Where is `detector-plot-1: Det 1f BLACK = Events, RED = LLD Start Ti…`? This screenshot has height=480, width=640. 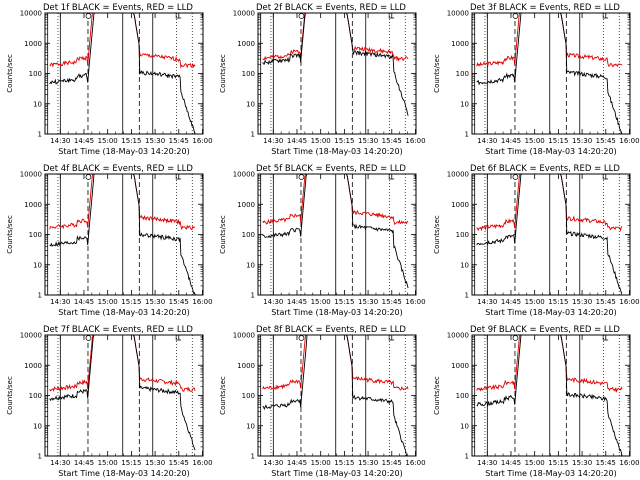 detector-plot-1: Det 1f BLACK = Events, RED = LLD Start Ti… is located at coordinates (109, 79).